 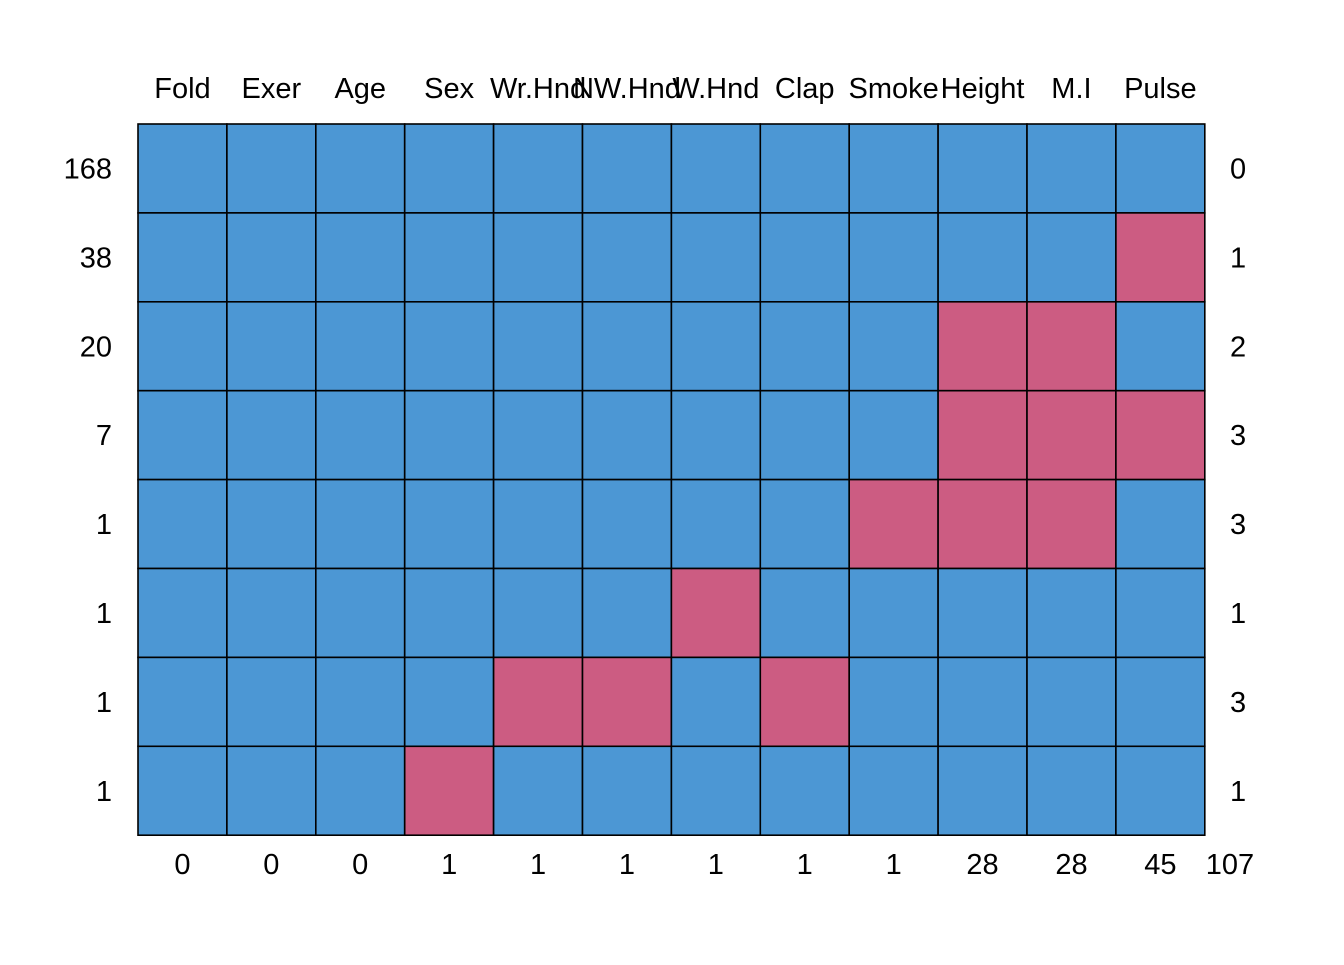 What do you see at coordinates (104, 436) in the screenshot?
I see `row-count-label: 7` at bounding box center [104, 436].